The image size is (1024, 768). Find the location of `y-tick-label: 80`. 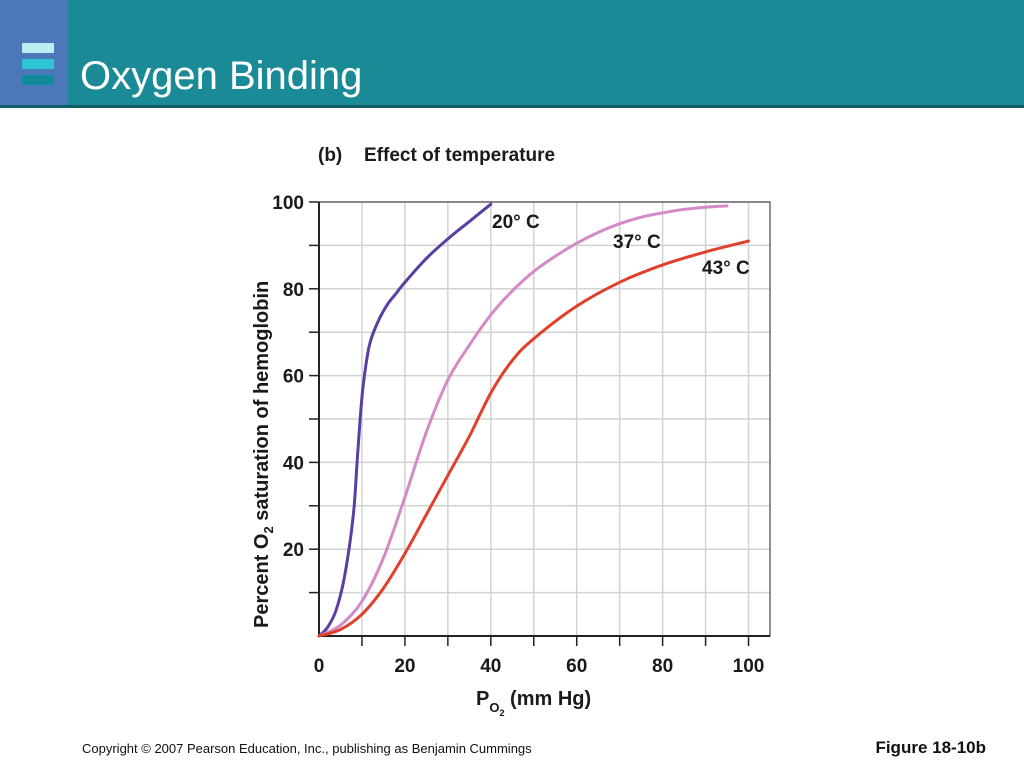

y-tick-label: 80 is located at coordinates (293, 290).